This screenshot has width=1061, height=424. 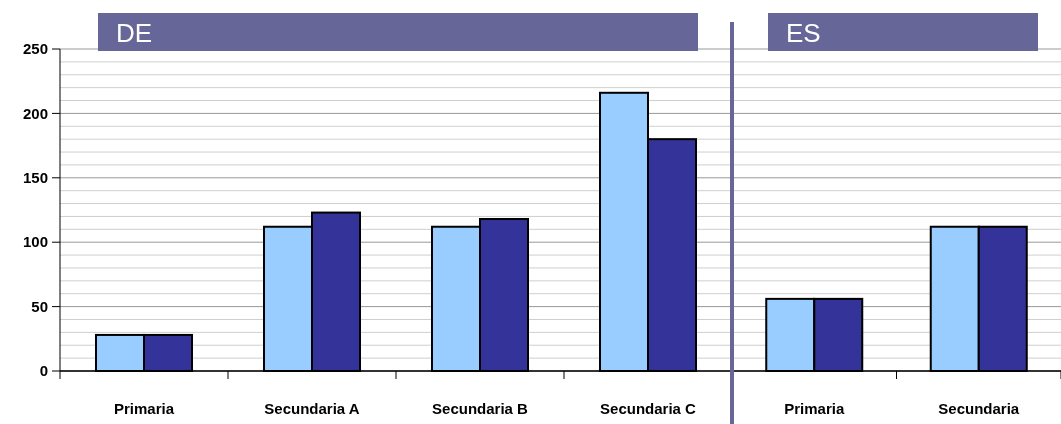 What do you see at coordinates (480, 408) in the screenshot?
I see `x-tick-label: Secundaria B` at bounding box center [480, 408].